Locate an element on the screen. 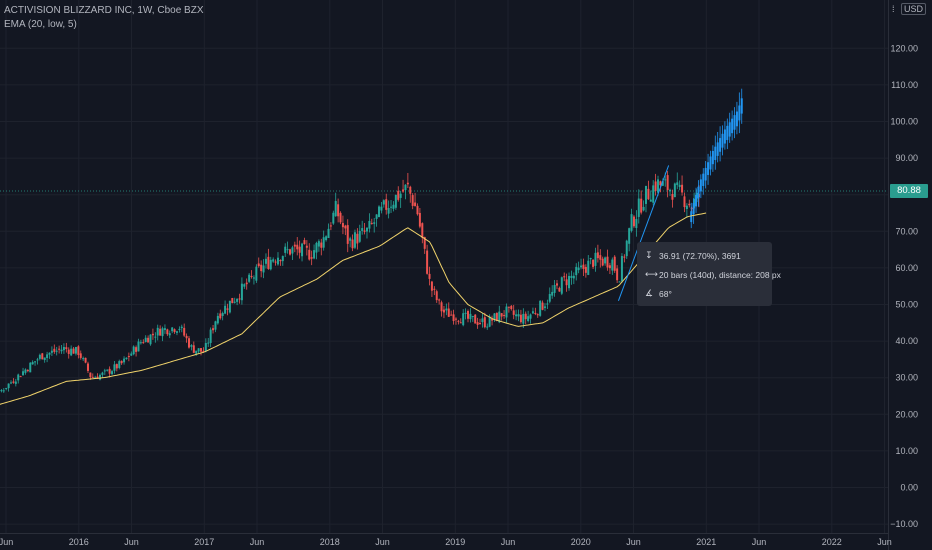  y-tick-label: 100.00 is located at coordinates (904, 122).